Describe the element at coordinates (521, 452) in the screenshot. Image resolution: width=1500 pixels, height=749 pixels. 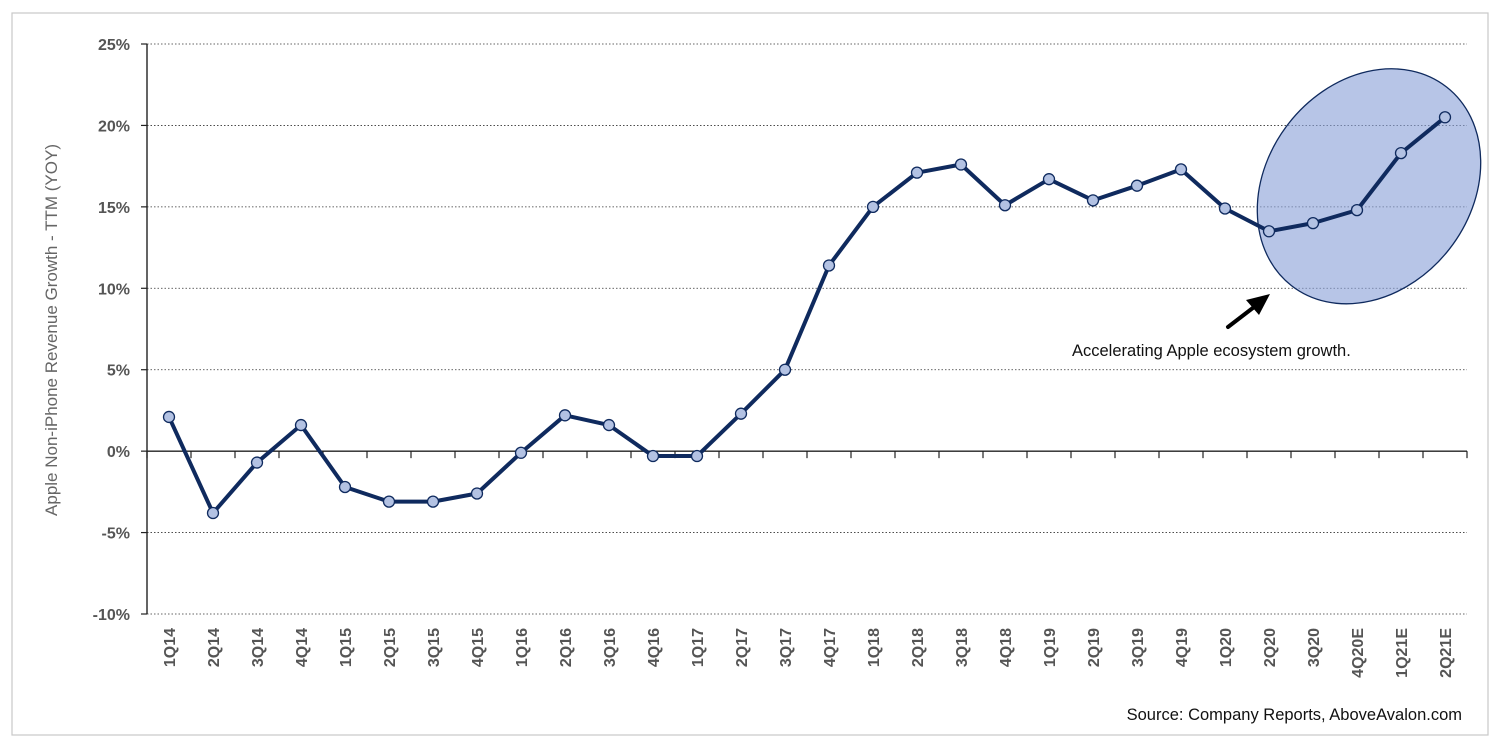
I see `data-point-1Q16` at that location.